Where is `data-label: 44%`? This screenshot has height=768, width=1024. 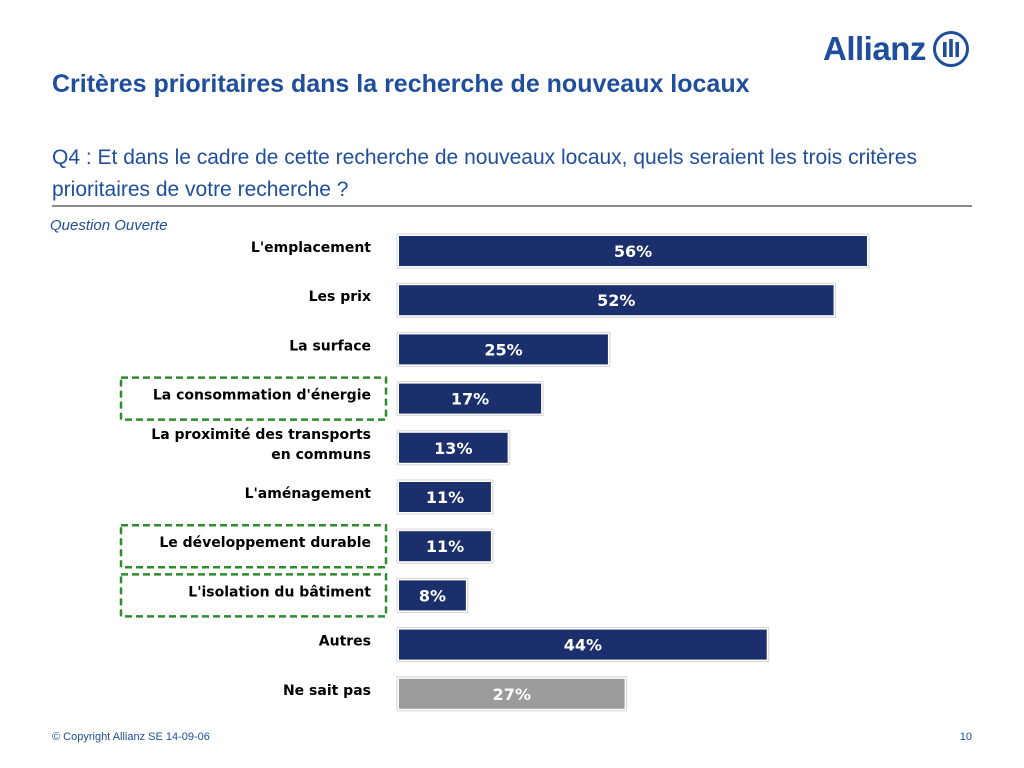
data-label: 44% is located at coordinates (583, 645).